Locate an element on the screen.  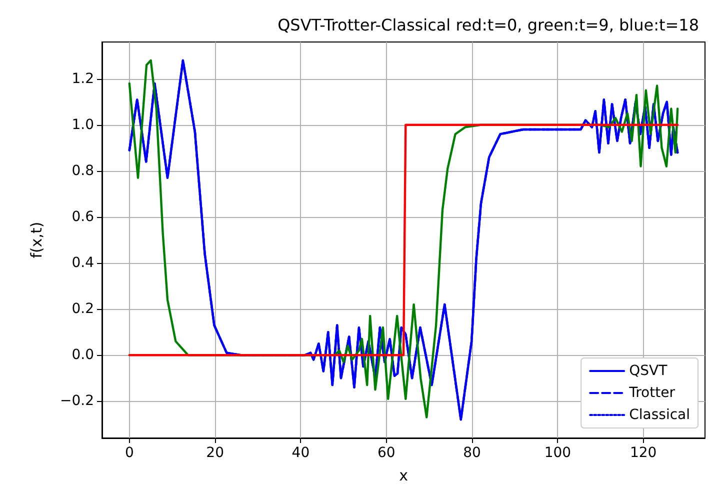
y-tick-label: −0.2 is located at coordinates (77, 401).